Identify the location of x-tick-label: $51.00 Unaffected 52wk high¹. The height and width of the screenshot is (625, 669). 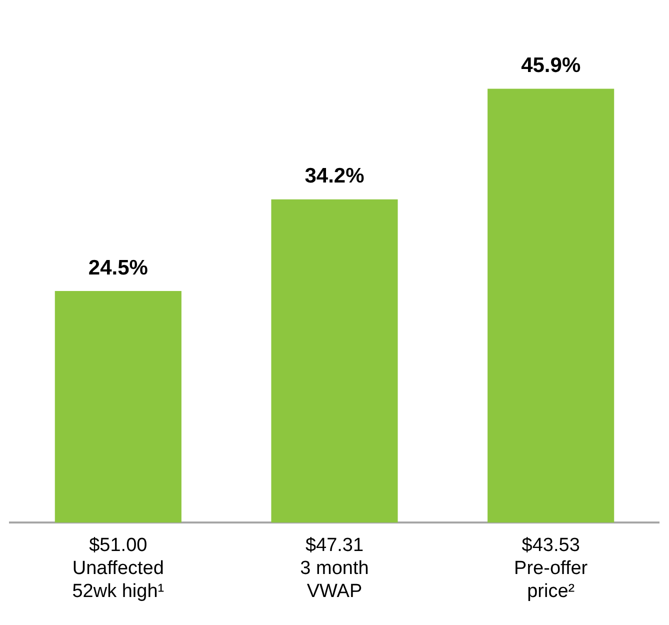
(118, 568).